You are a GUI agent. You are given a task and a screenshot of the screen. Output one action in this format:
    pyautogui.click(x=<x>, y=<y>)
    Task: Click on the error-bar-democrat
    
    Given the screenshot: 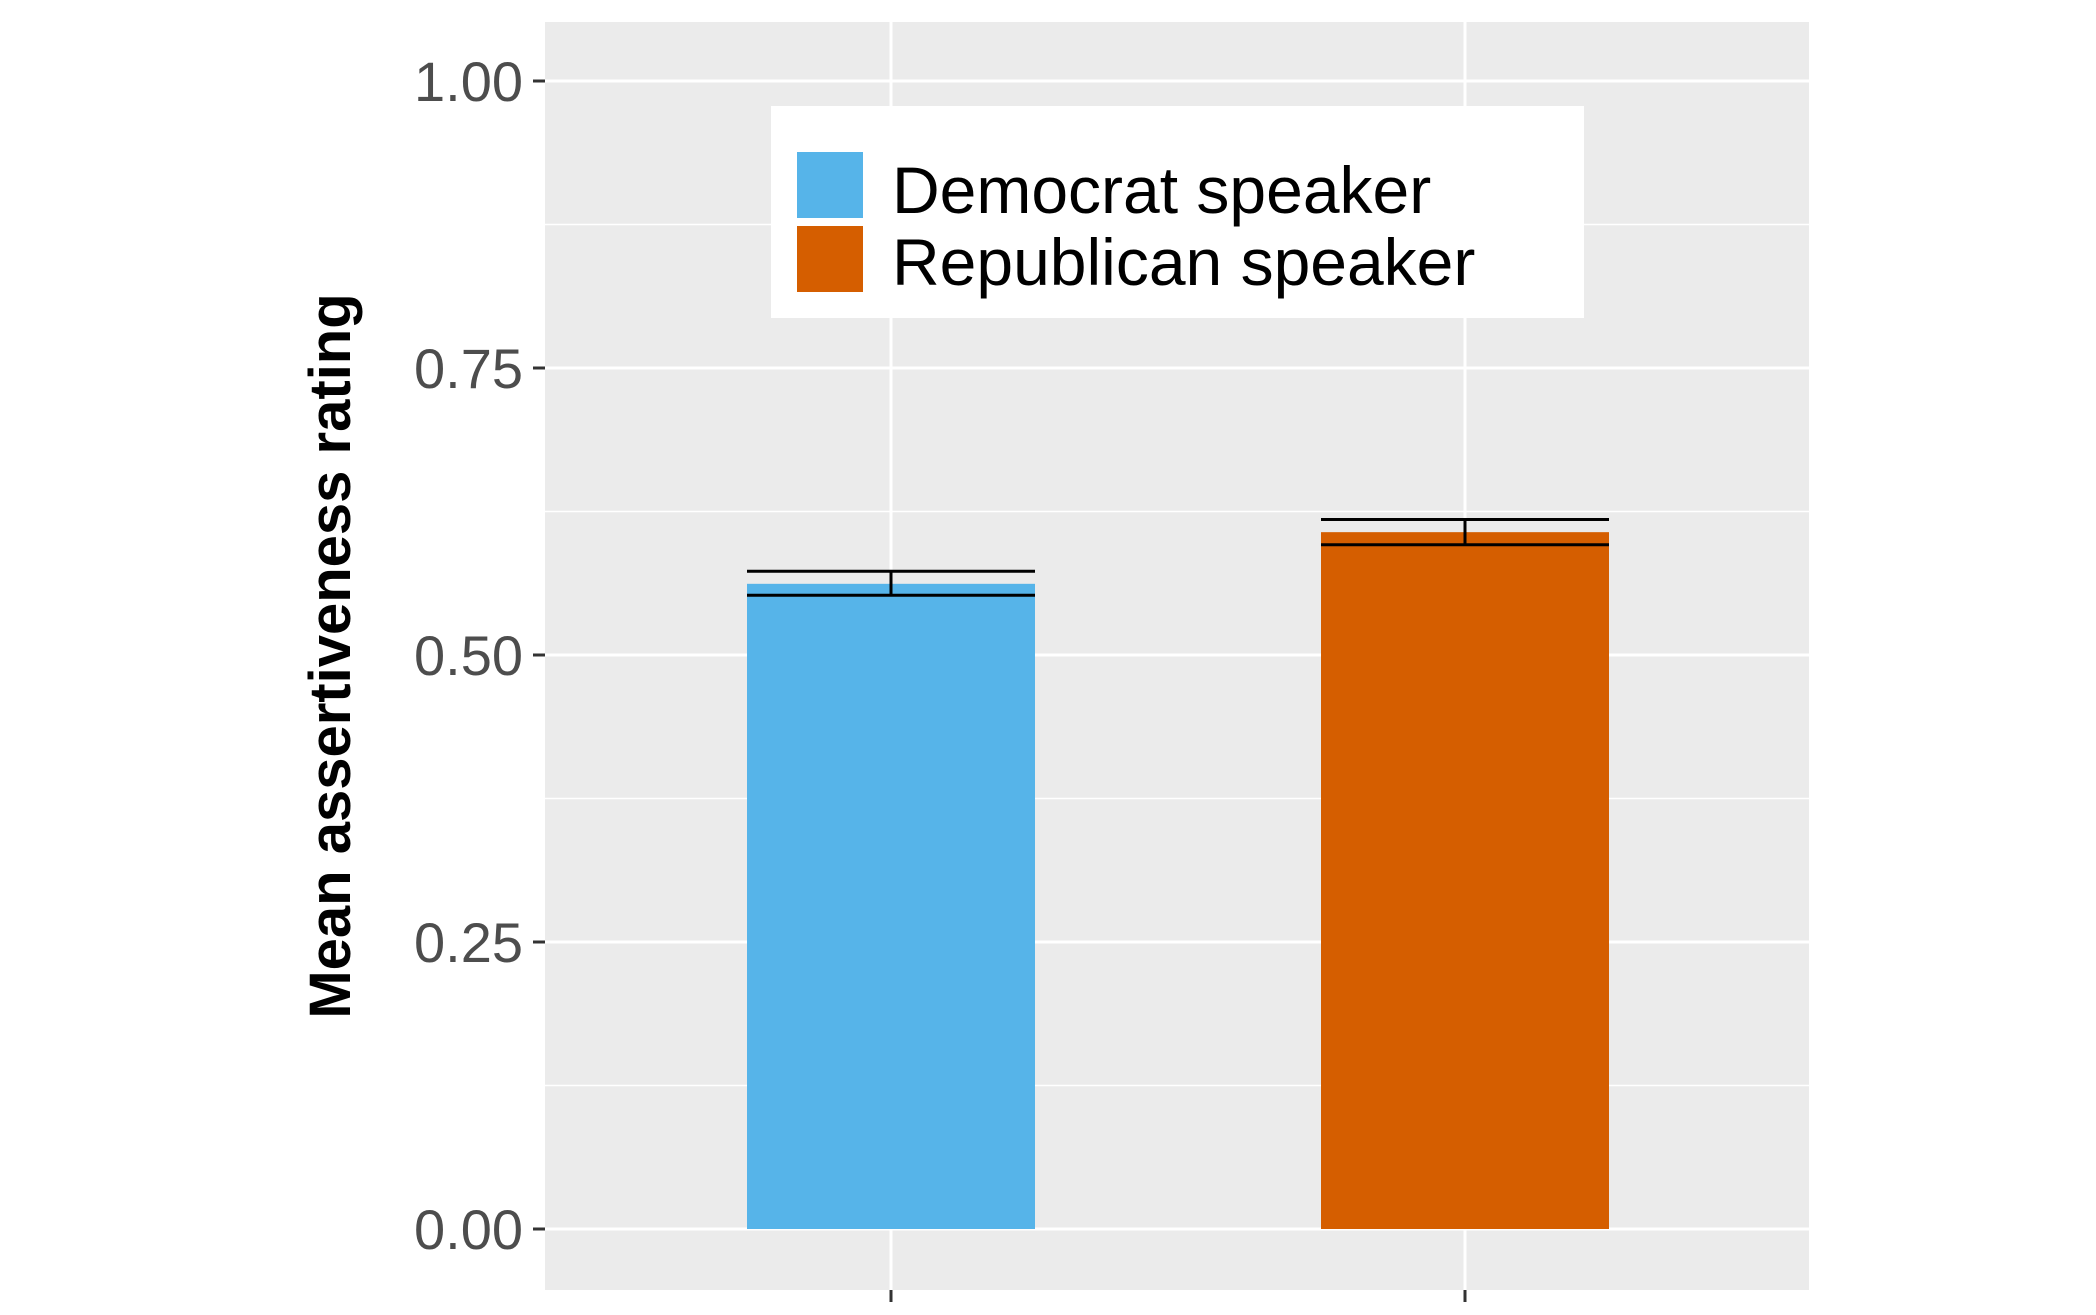 What is the action you would take?
    pyautogui.click(x=891, y=583)
    